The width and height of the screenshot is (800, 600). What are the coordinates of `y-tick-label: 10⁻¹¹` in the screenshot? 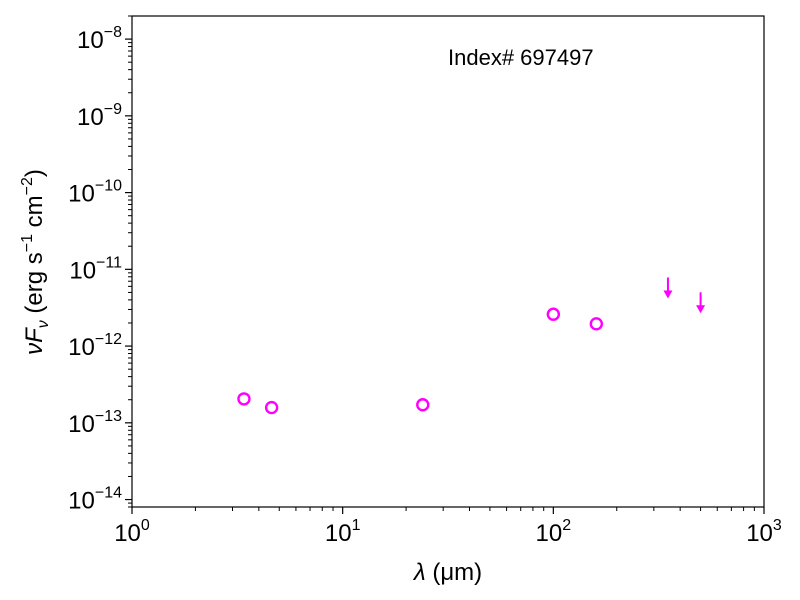 It's located at (95, 269).